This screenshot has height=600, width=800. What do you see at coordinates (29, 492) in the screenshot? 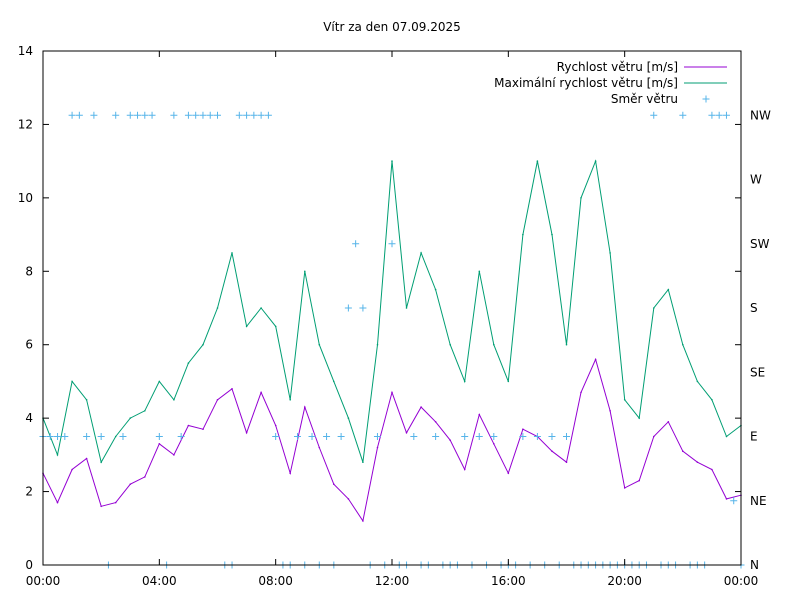
I see `y-tick-label: 2` at bounding box center [29, 492].